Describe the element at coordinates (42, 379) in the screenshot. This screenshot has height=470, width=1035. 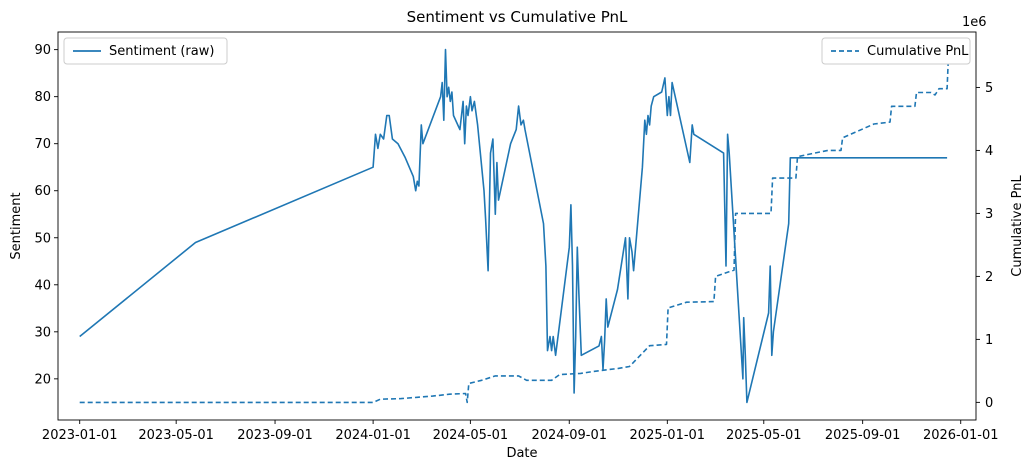
I see `y-left-tick-label-0: 20` at that location.